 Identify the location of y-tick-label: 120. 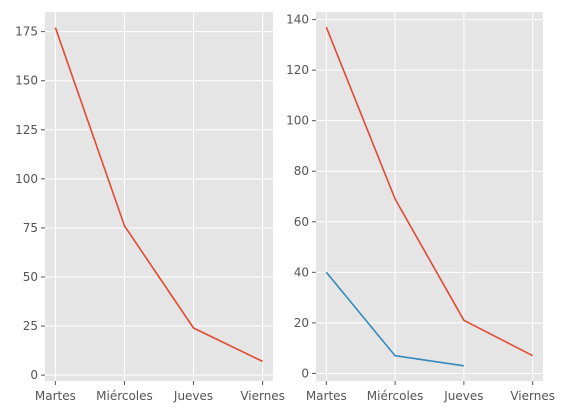
(297, 70).